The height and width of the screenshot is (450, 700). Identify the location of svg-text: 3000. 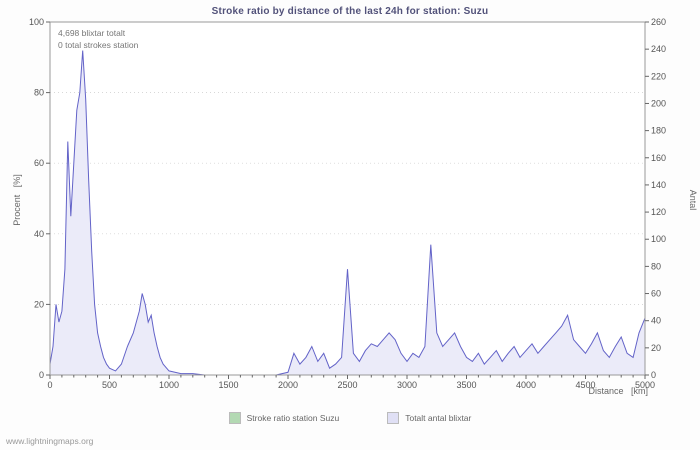
(407, 385).